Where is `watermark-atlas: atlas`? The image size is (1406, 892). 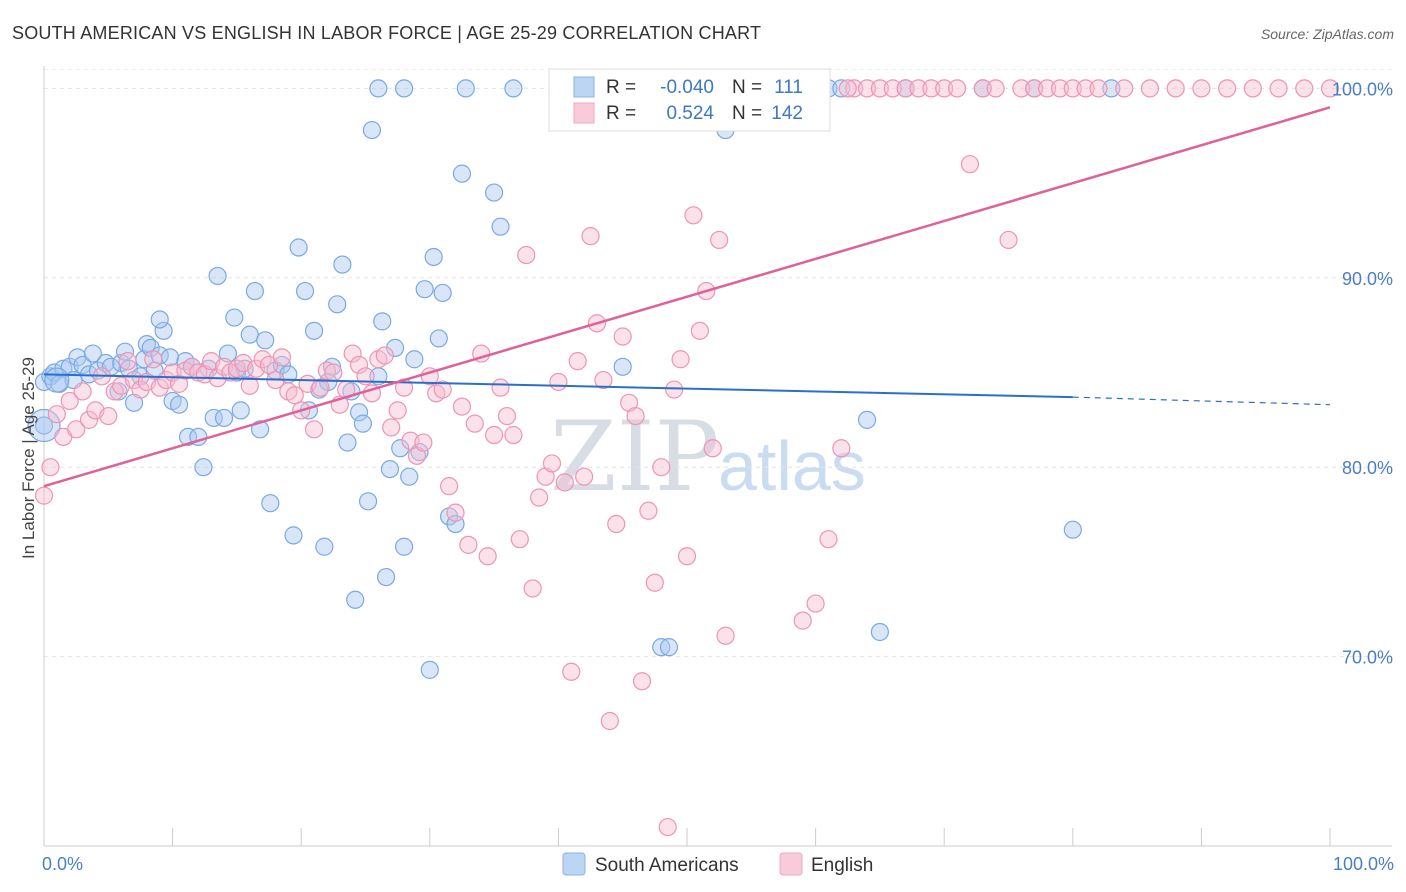
watermark-atlas: atlas is located at coordinates (792, 466).